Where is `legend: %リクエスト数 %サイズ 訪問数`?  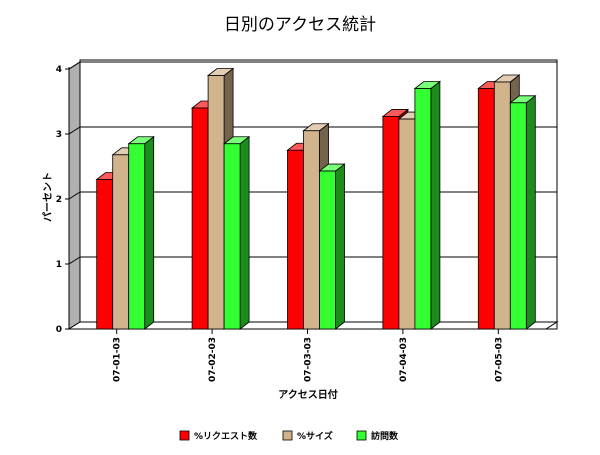 legend: %リクエスト数 %サイズ 訪問数 is located at coordinates (289, 436).